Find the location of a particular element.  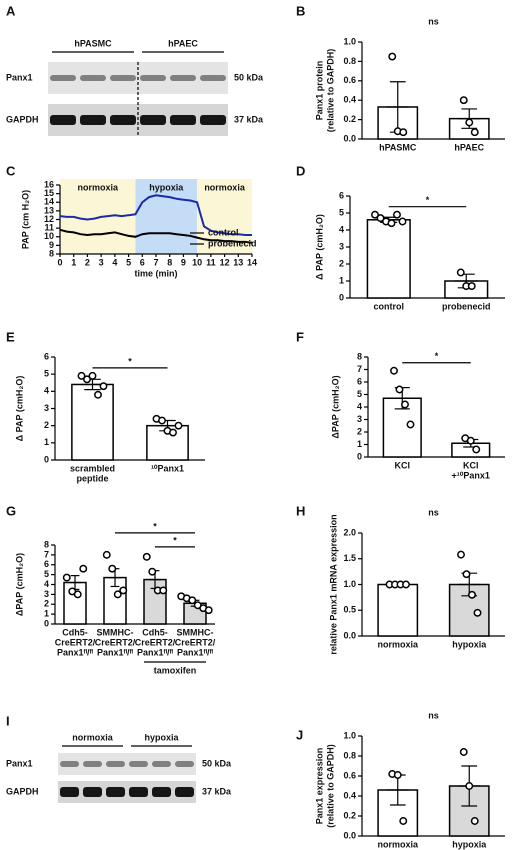

x-tick-label: hPASMC is located at coordinates (398, 147).